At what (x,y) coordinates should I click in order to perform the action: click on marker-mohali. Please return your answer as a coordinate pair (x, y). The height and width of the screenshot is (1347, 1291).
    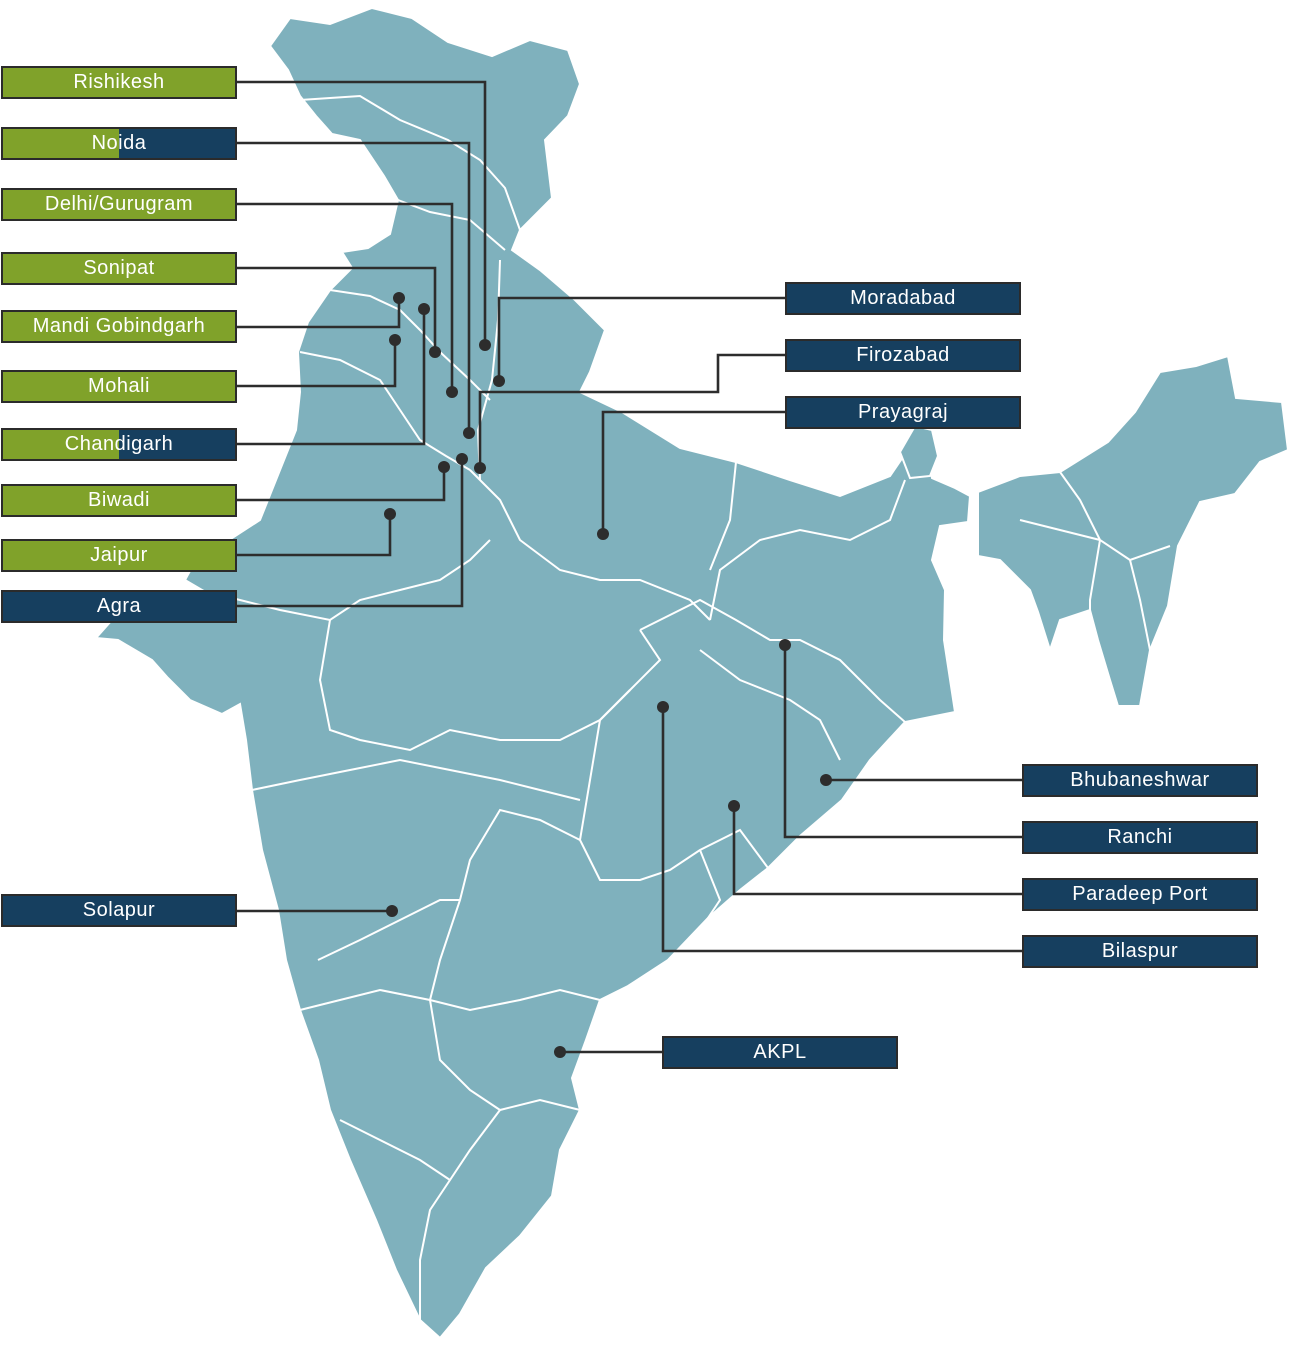
    Looking at the image, I should click on (395, 340).